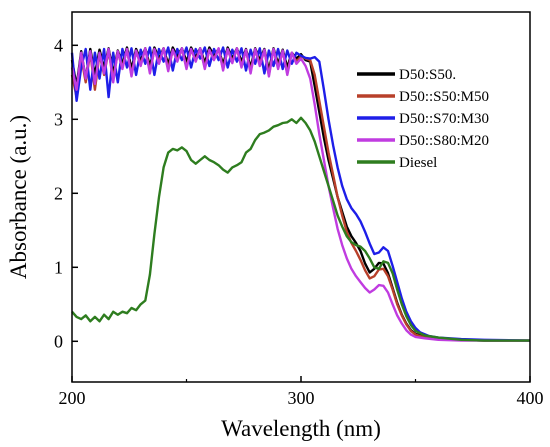 Image resolution: width=550 pixels, height=447 pixels. What do you see at coordinates (58, 119) in the screenshot?
I see `y-tick-label: 3` at bounding box center [58, 119].